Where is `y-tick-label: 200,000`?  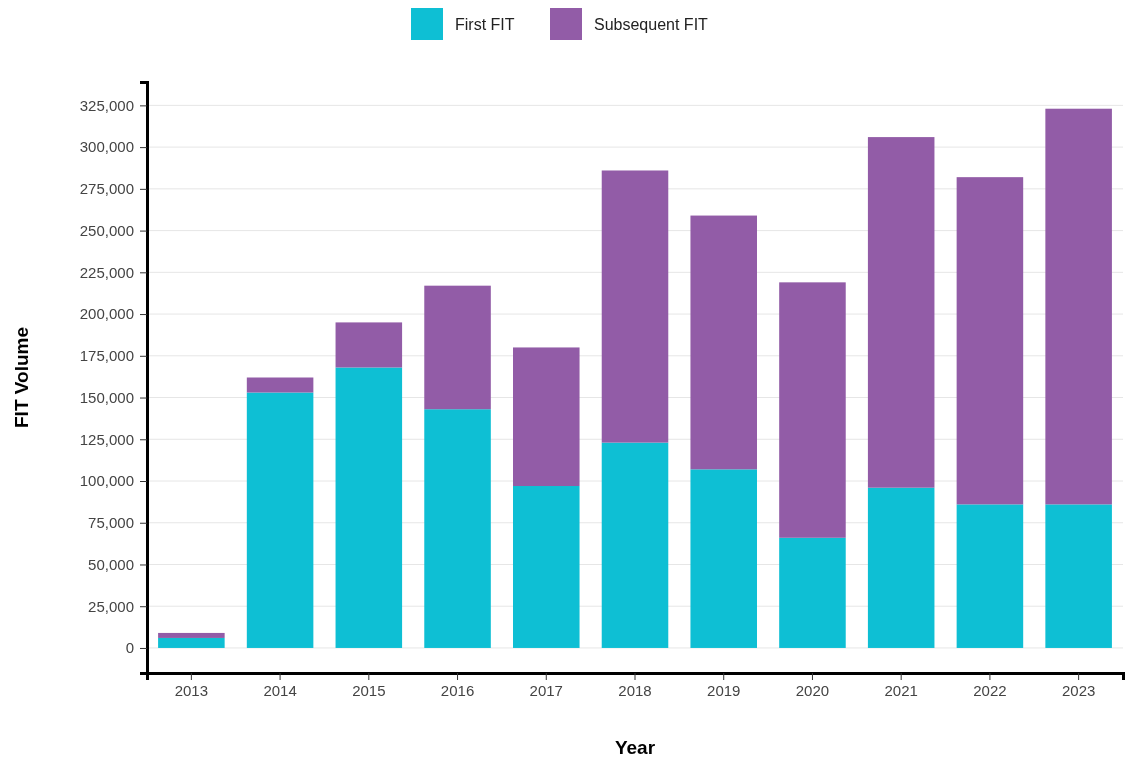
y-tick-label: 200,000 is located at coordinates (106, 314).